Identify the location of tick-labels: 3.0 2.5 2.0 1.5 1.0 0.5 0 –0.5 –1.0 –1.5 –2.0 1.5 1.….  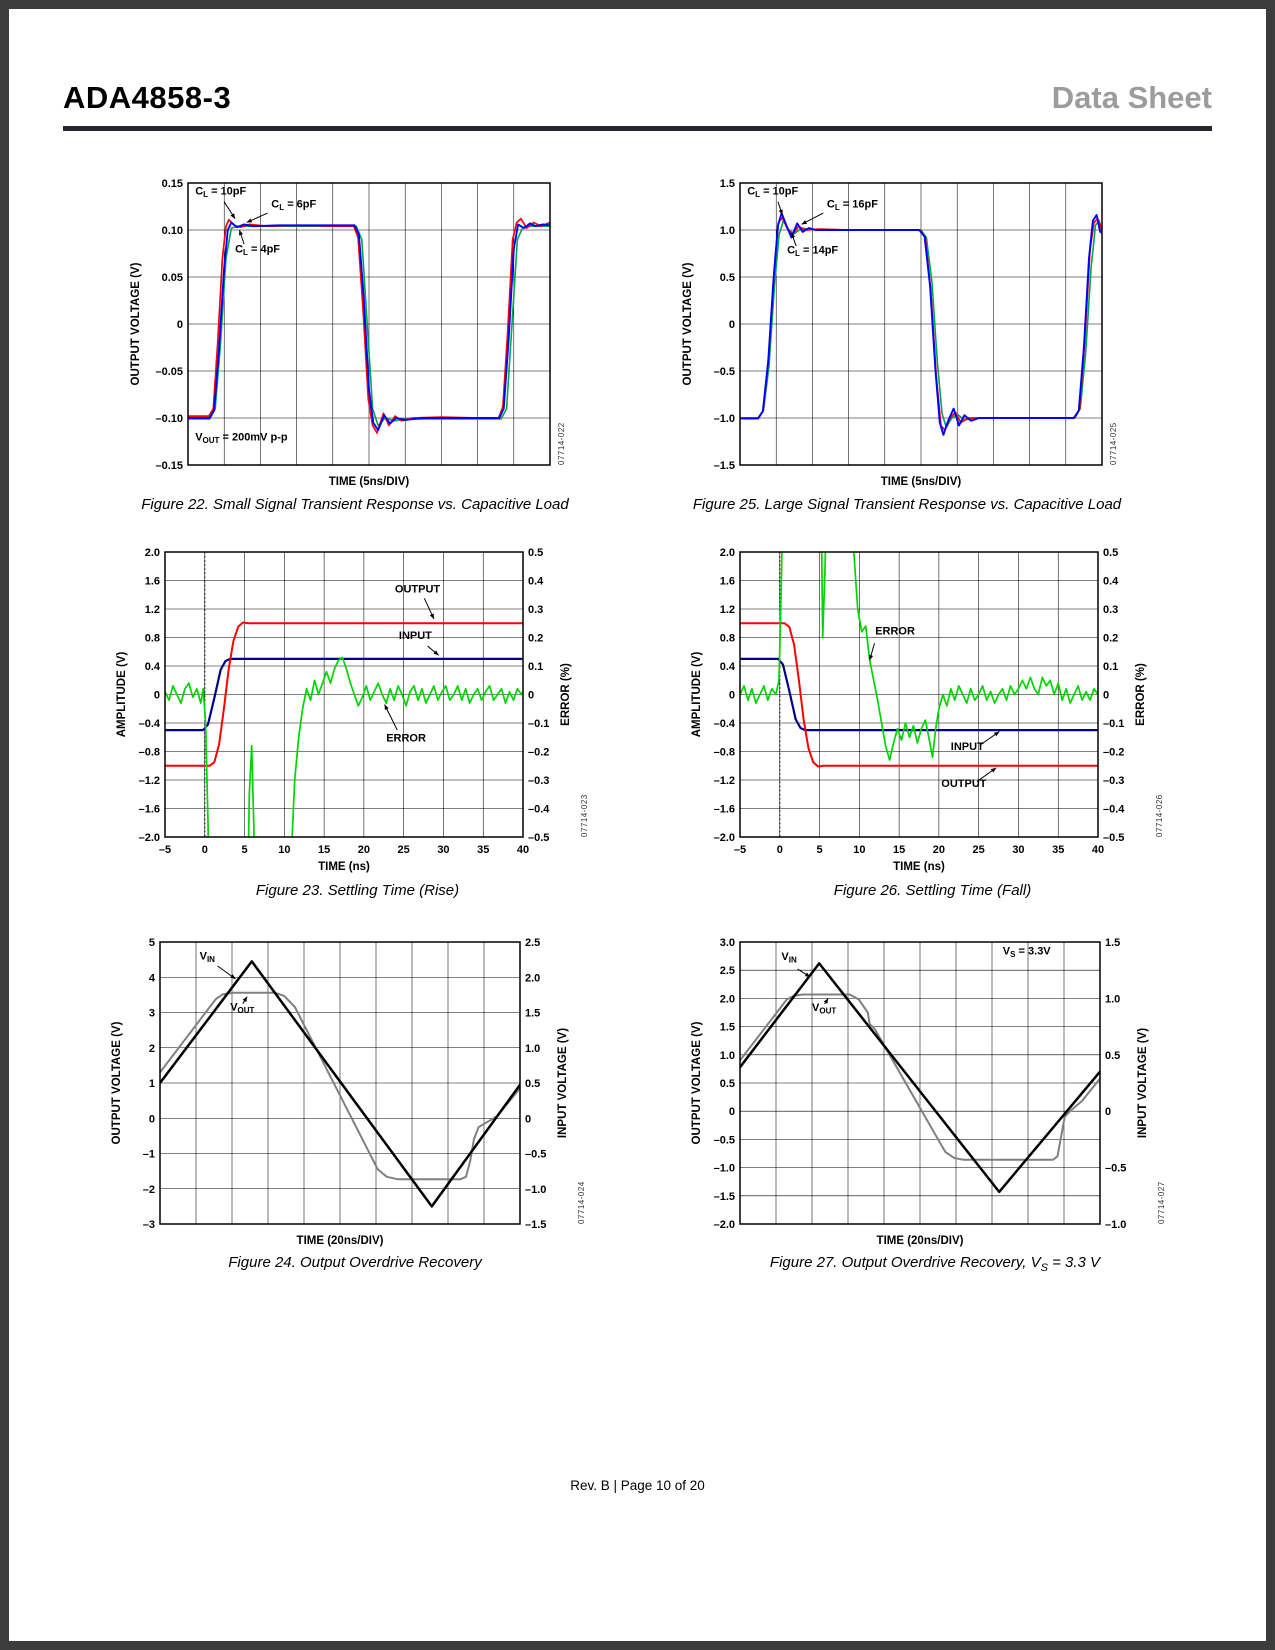
(920, 1084).